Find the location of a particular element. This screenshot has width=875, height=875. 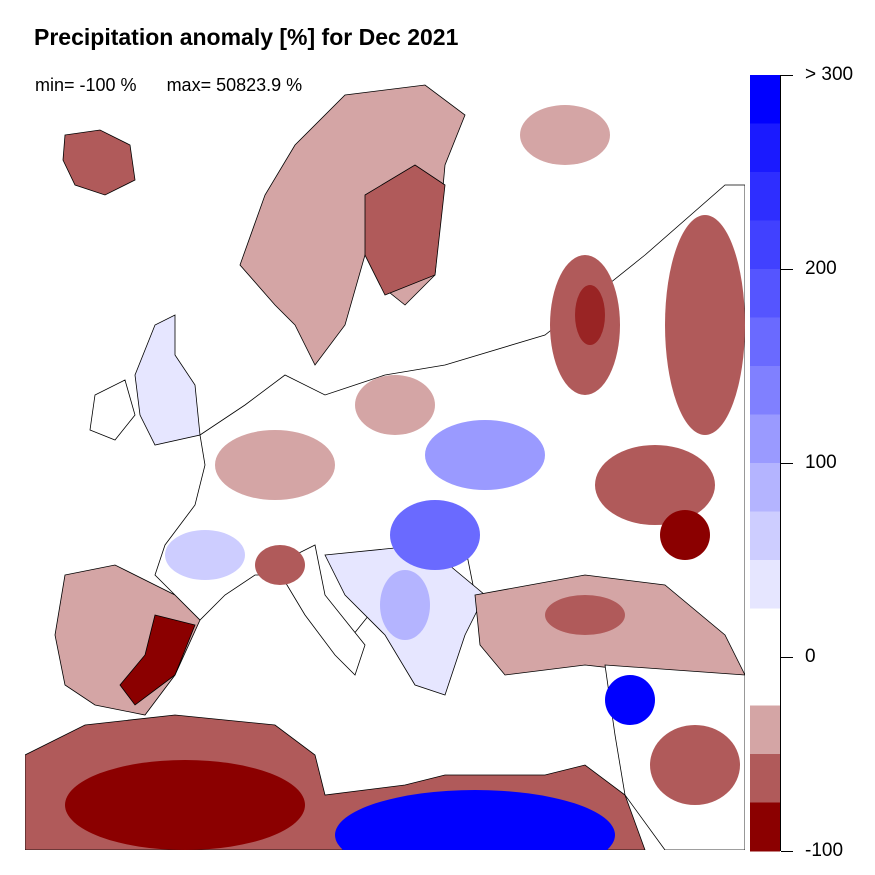

wet-egypt is located at coordinates (475, 820).